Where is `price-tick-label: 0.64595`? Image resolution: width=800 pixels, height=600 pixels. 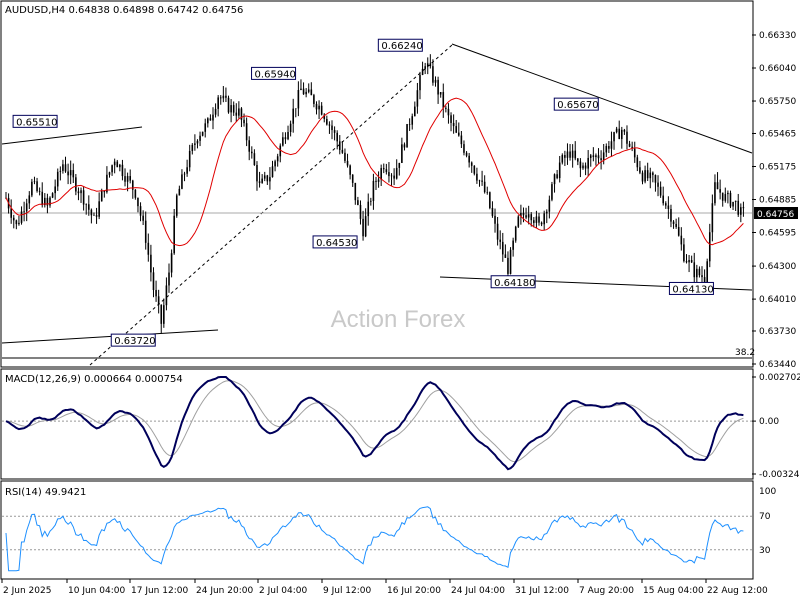 price-tick-label: 0.64595 is located at coordinates (777, 234).